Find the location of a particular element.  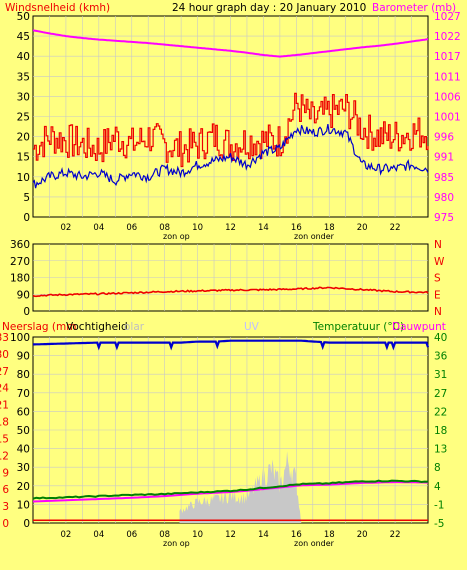

rain-tick-label: 30 is located at coordinates (4, 355).